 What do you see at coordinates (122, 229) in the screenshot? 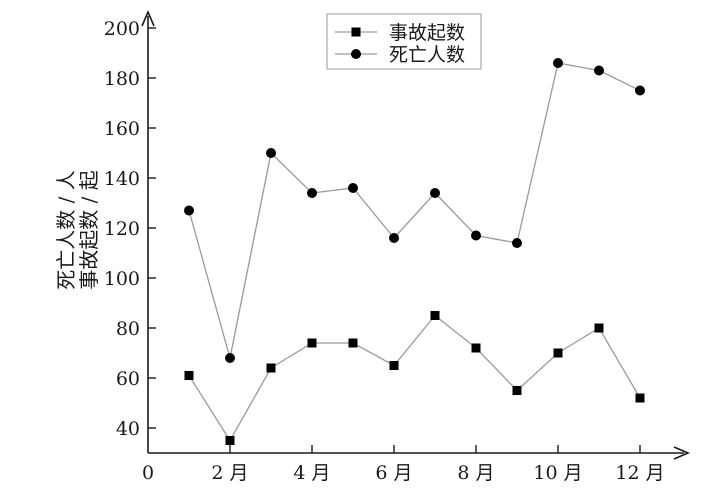
I see `y-tick-label: 120` at bounding box center [122, 229].